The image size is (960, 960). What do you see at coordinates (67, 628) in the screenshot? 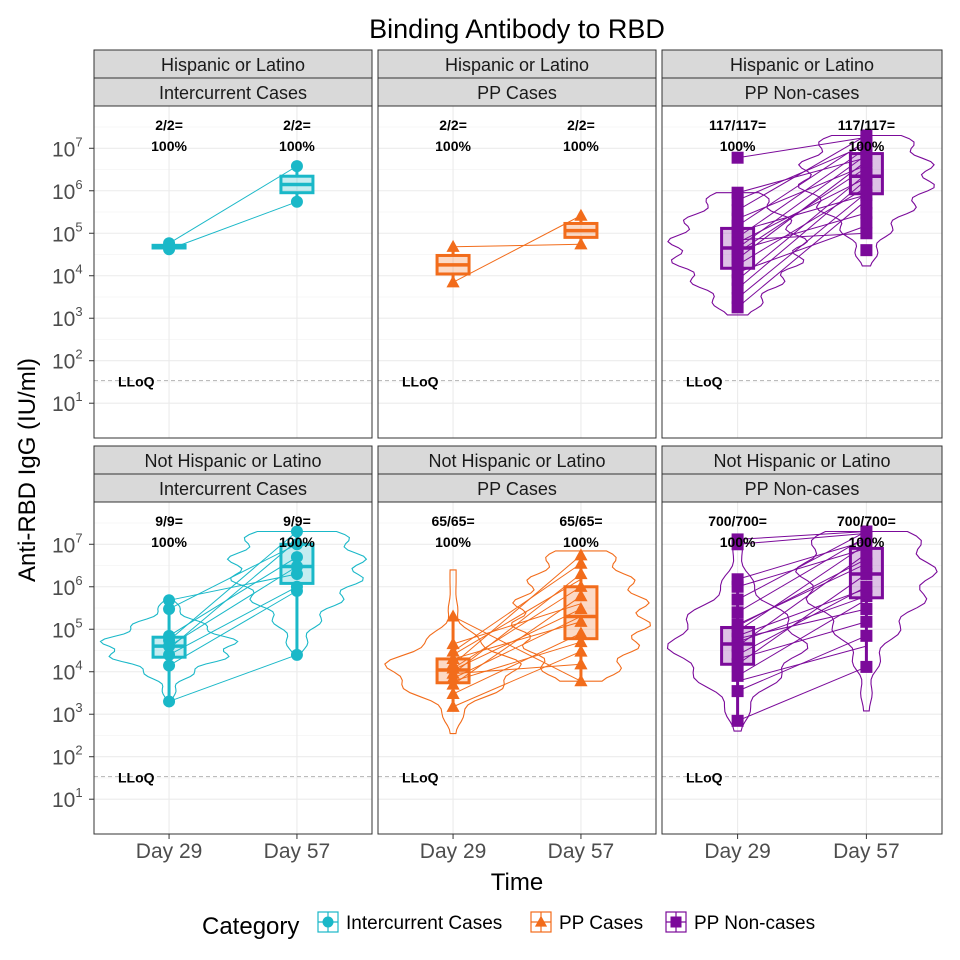
I see `y-tick-label: 10⁵` at bounding box center [67, 628].